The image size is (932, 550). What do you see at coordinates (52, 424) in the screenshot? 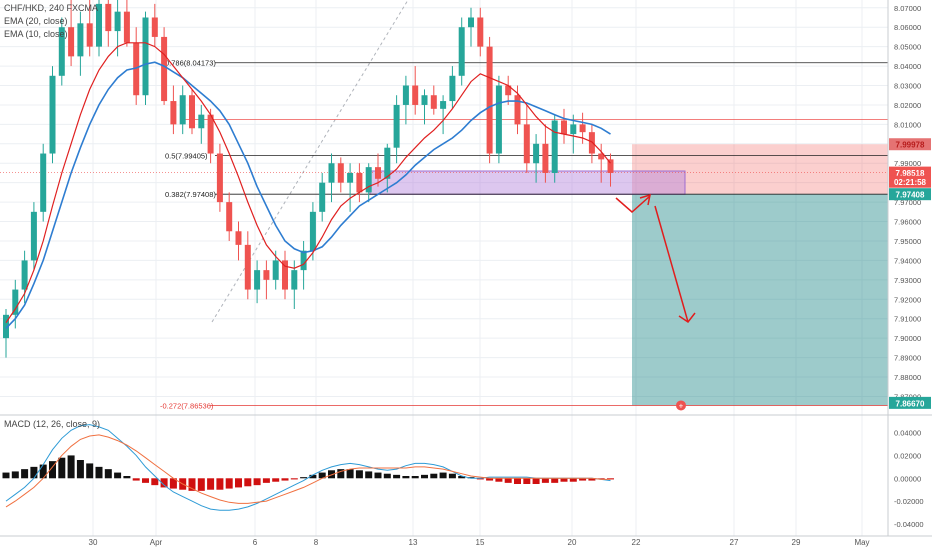
I see `macd-legend: MACD (12, 26, close, 9)` at bounding box center [52, 424].